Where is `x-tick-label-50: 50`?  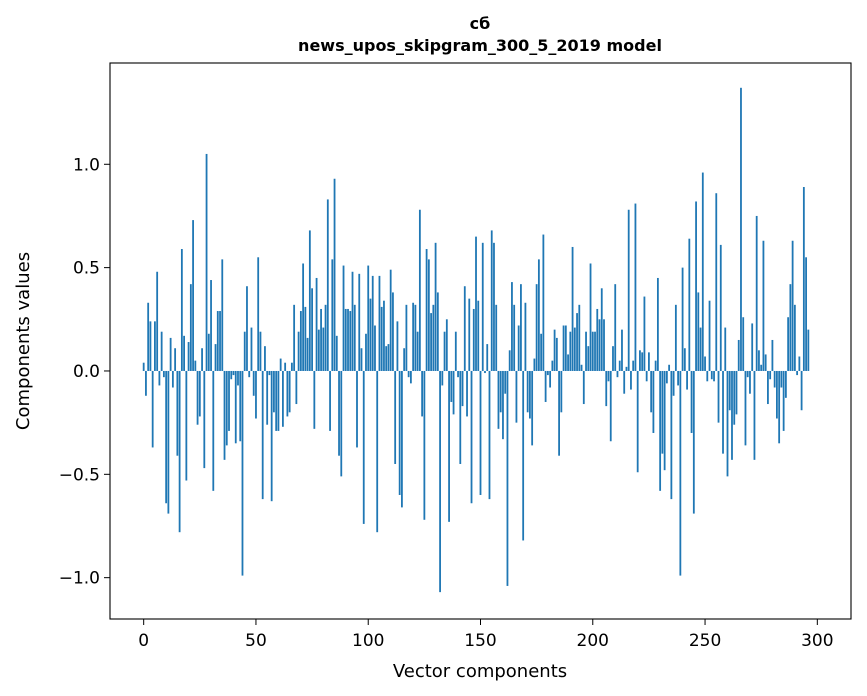 x-tick-label-50: 50 is located at coordinates (256, 641).